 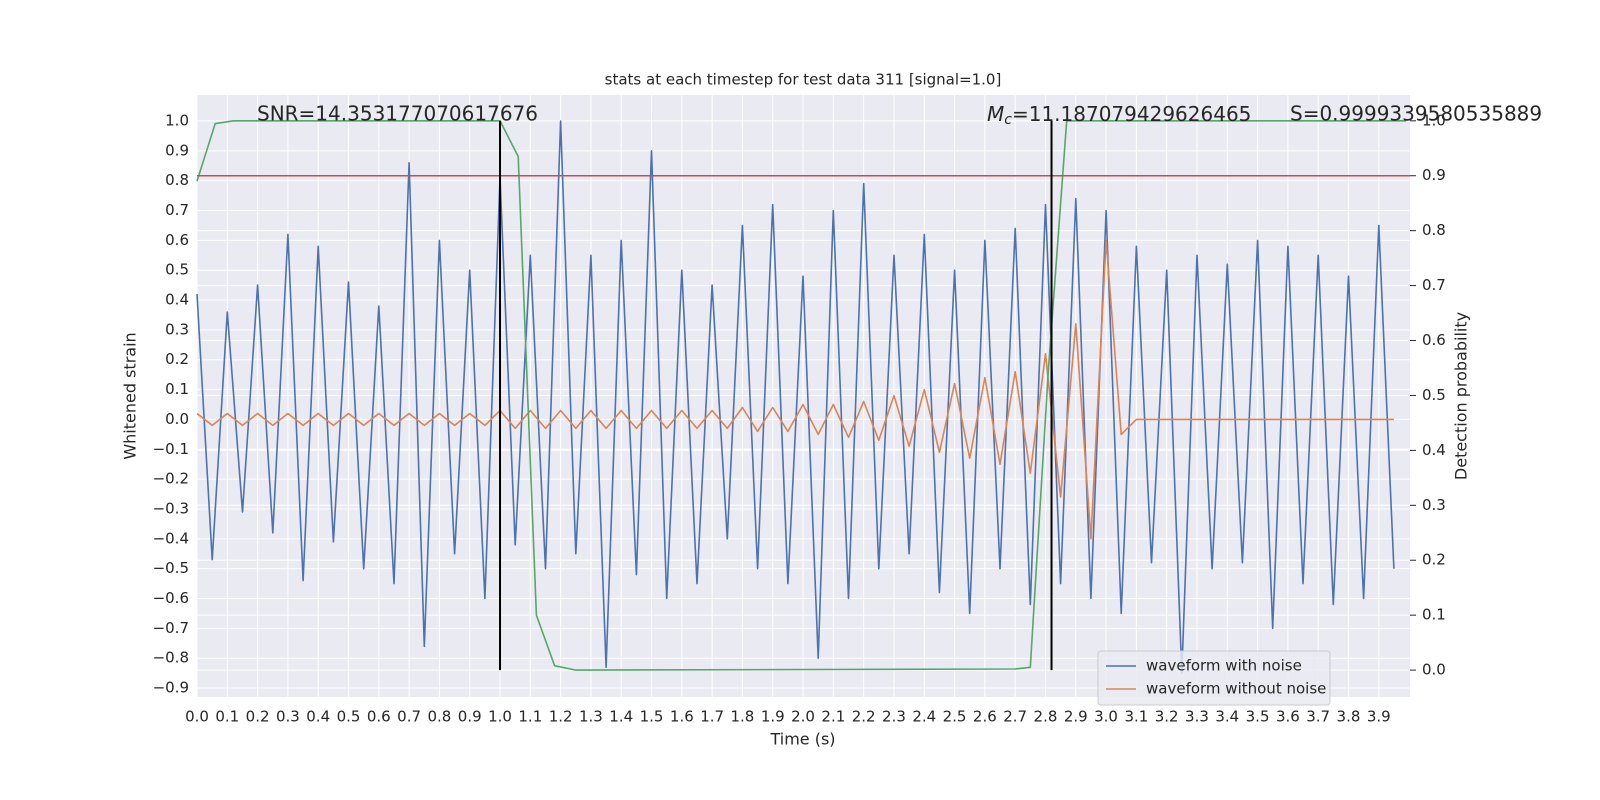 I want to click on x-tick-label: 0.9, so click(x=470, y=717).